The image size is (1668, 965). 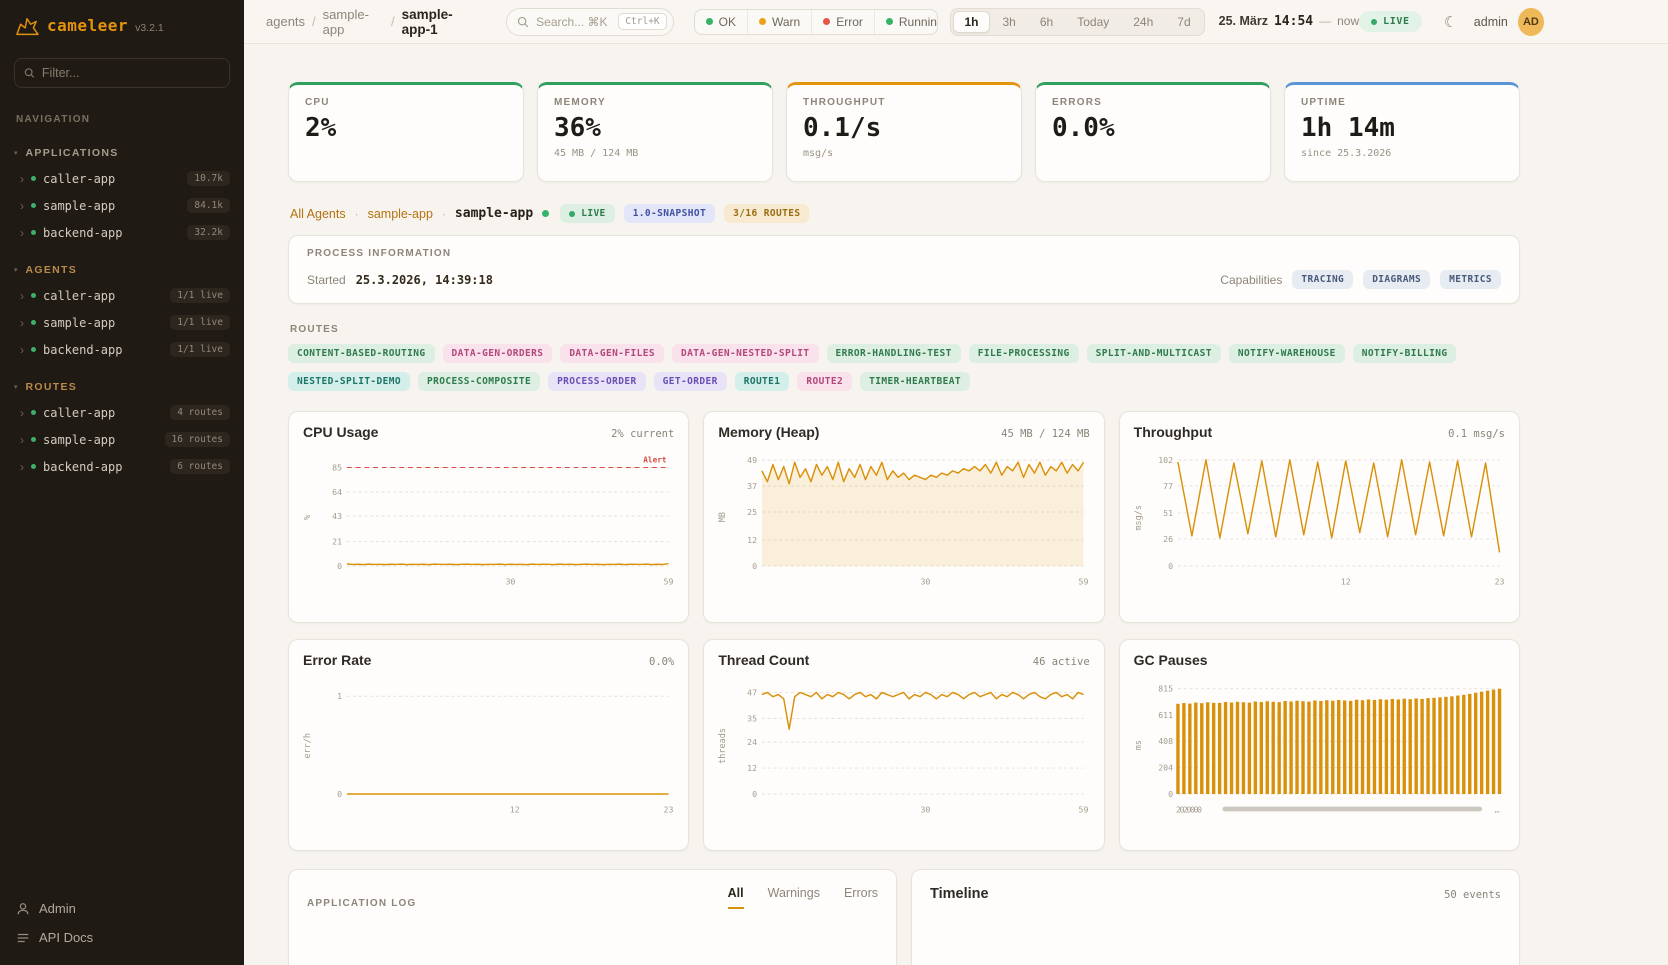 What do you see at coordinates (1045, 434) in the screenshot?
I see `chart-current-value: 45 MB / 124 MB` at bounding box center [1045, 434].